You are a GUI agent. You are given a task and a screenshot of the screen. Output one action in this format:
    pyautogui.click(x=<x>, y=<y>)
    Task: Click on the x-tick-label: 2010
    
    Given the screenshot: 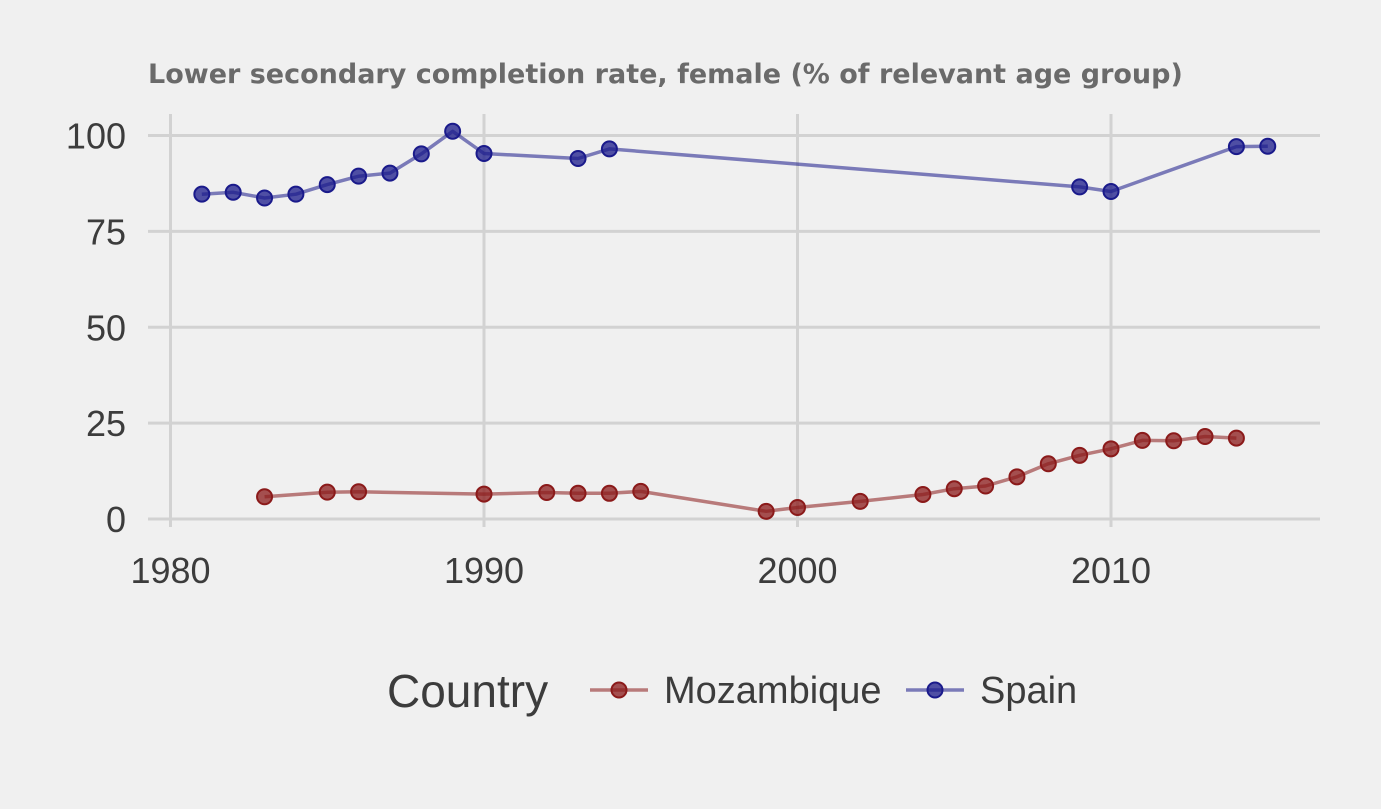 What is the action you would take?
    pyautogui.click(x=1111, y=570)
    